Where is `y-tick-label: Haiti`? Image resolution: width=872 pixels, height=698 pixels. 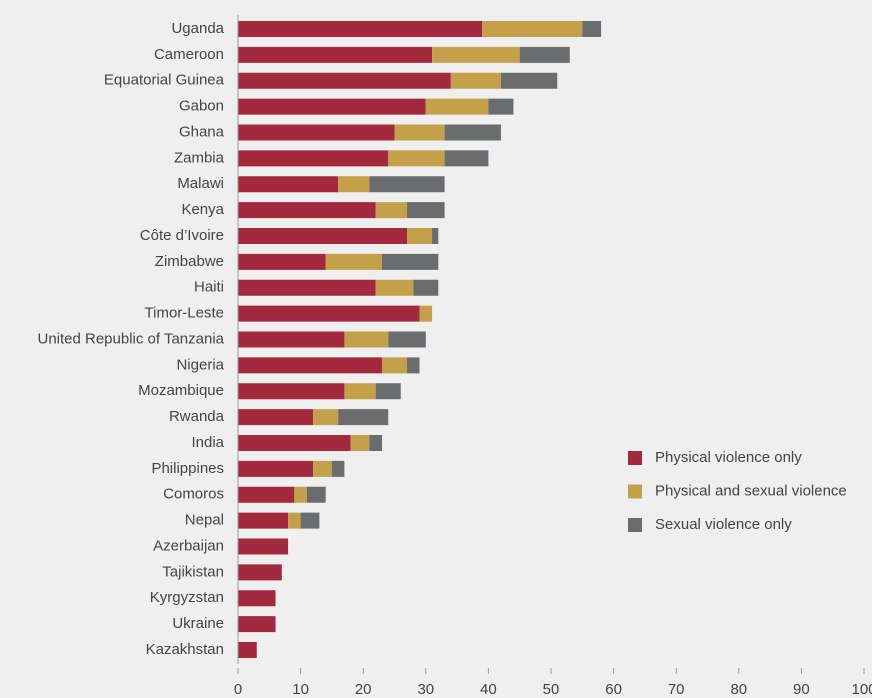
y-tick-label: Haiti is located at coordinates (209, 287).